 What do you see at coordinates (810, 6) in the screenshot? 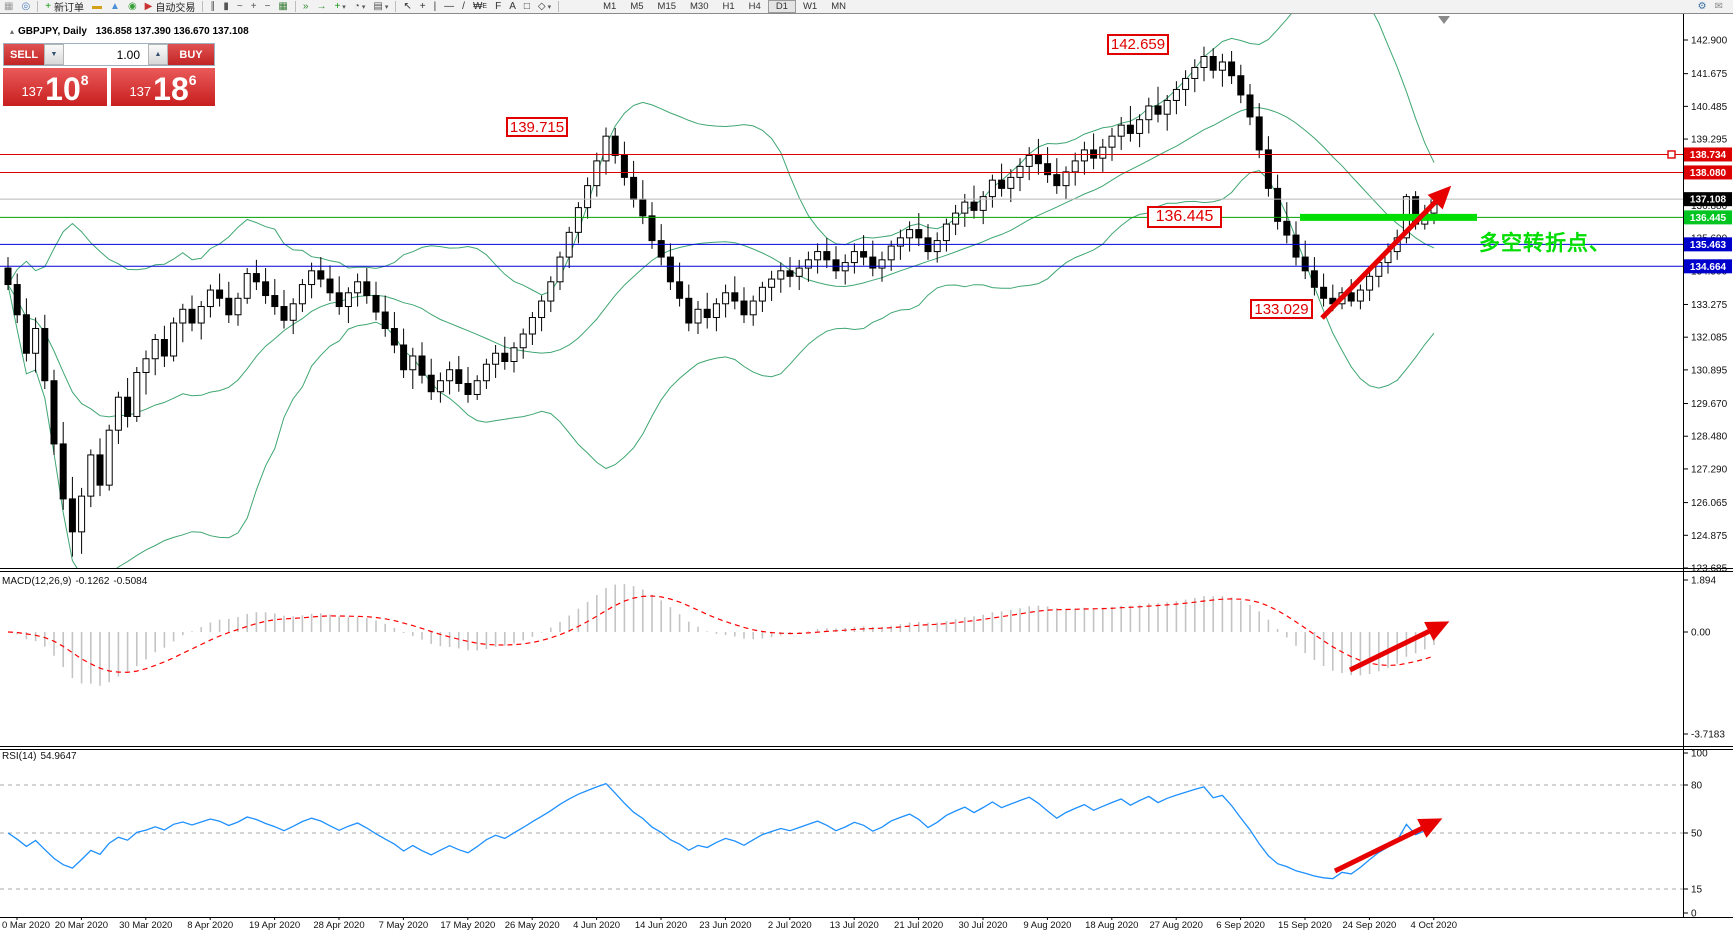
I see `timeframe-w1: W1` at bounding box center [810, 6].